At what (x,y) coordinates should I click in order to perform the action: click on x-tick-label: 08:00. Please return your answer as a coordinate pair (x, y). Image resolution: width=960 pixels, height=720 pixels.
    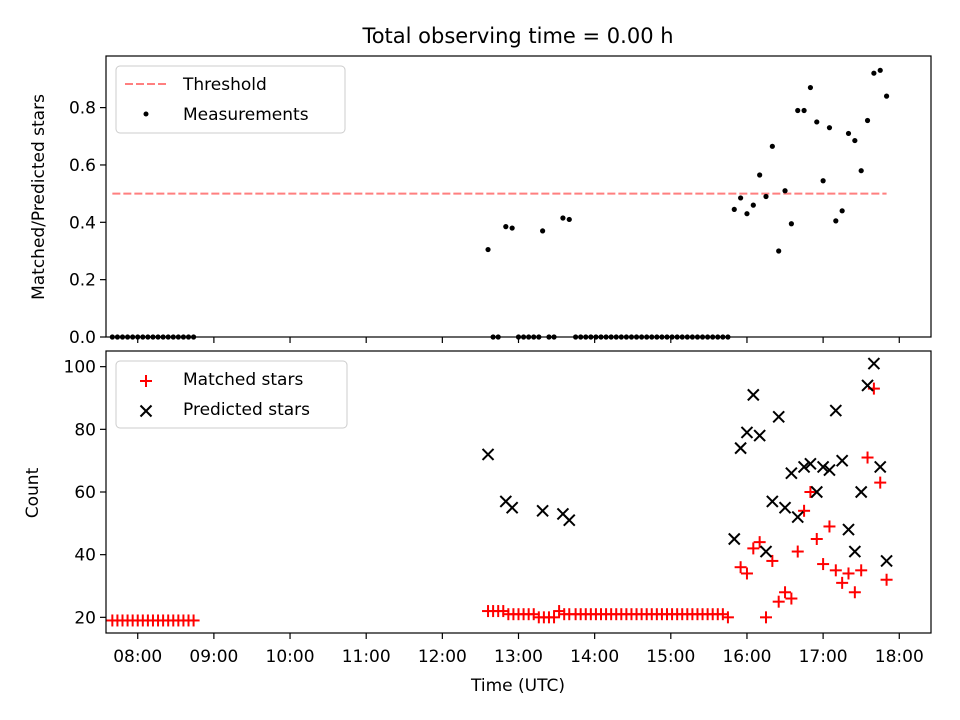
    Looking at the image, I should click on (137, 657).